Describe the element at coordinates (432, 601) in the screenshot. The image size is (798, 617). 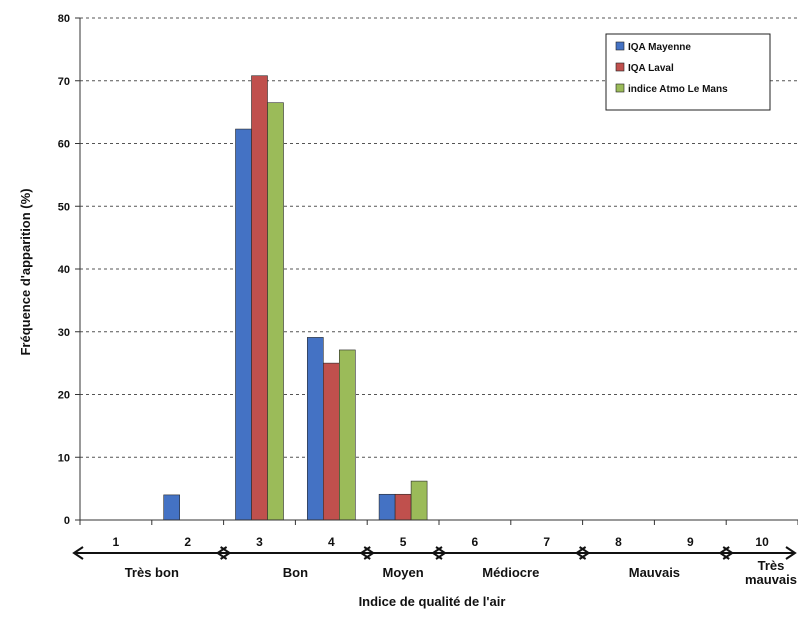
I see `x-axis-title: Indice de qualité de l'air` at that location.